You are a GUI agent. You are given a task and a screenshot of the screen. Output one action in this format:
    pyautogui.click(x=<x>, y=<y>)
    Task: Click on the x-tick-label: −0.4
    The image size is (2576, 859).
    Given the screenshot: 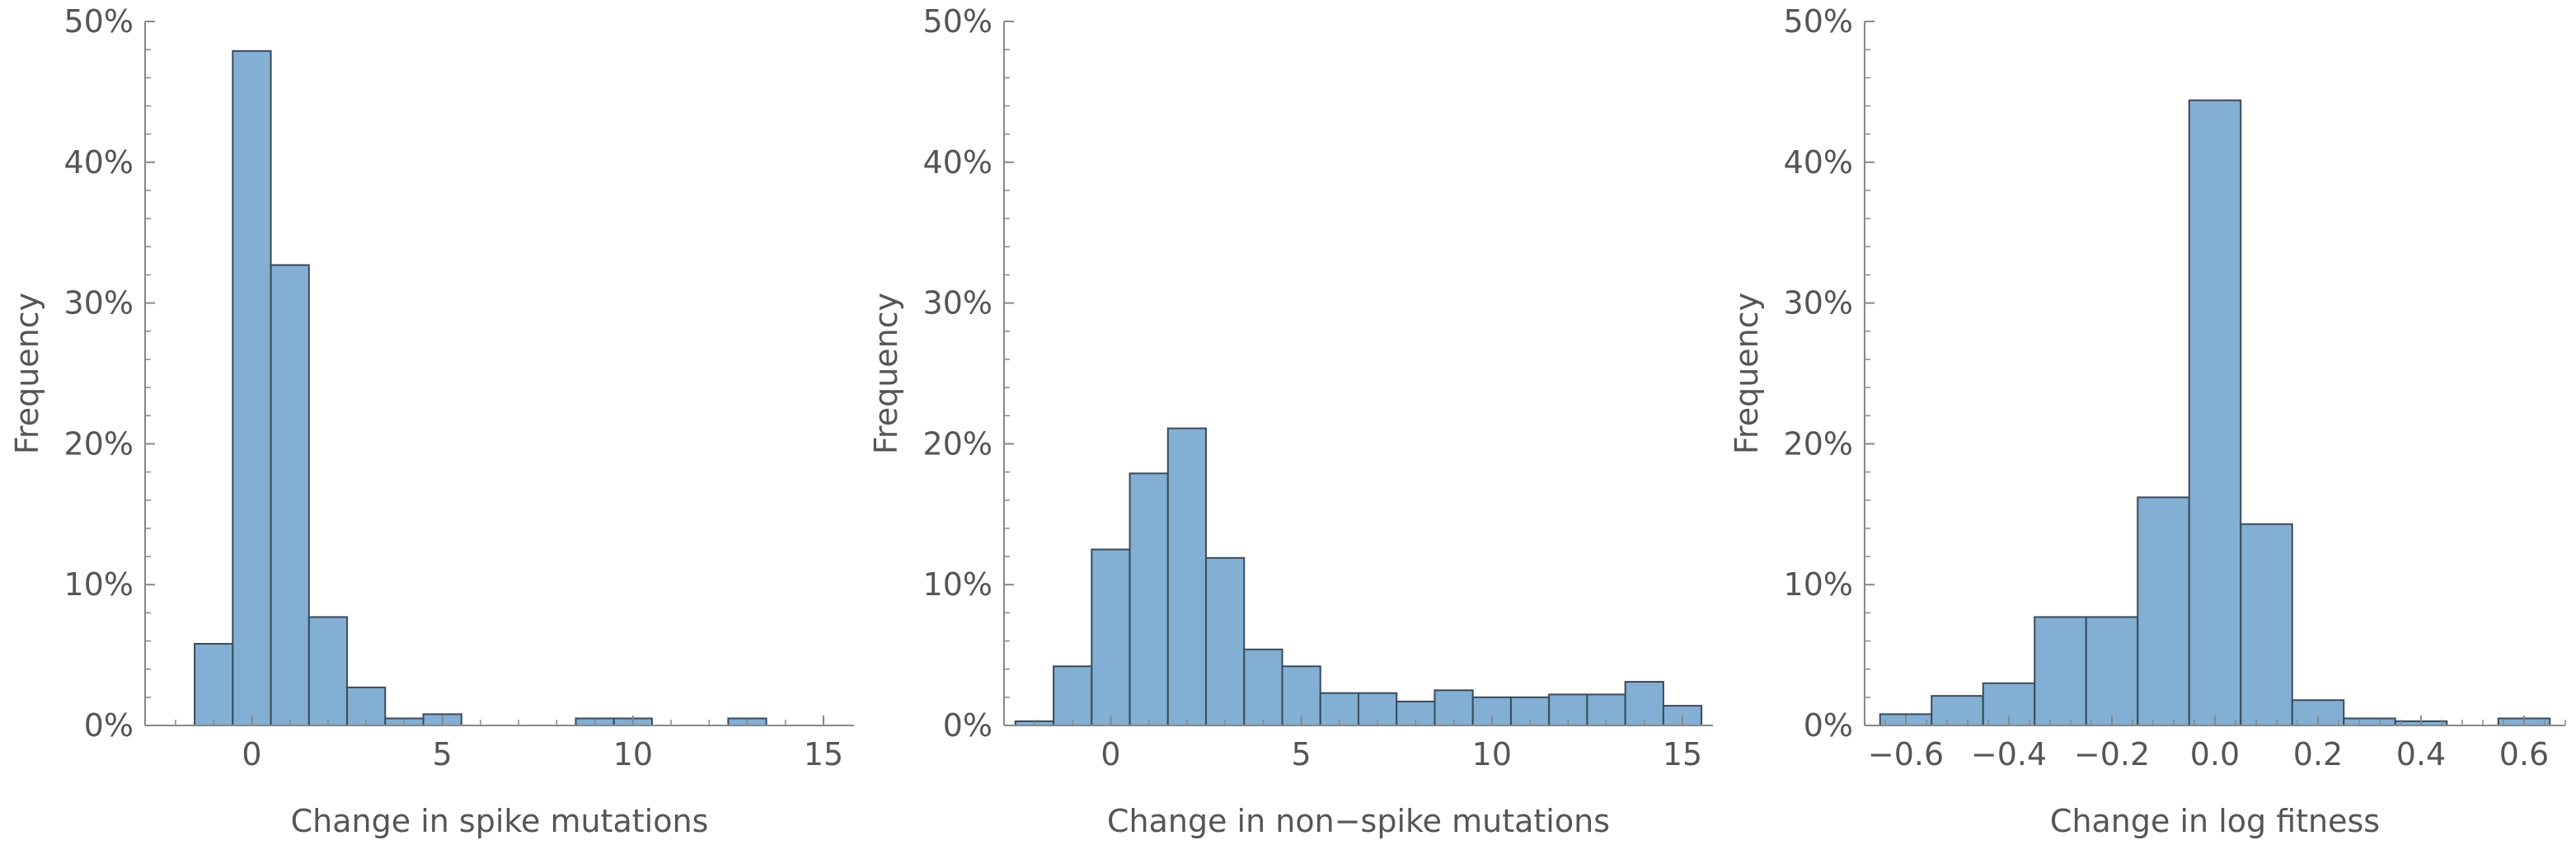 What is the action you would take?
    pyautogui.click(x=2009, y=754)
    